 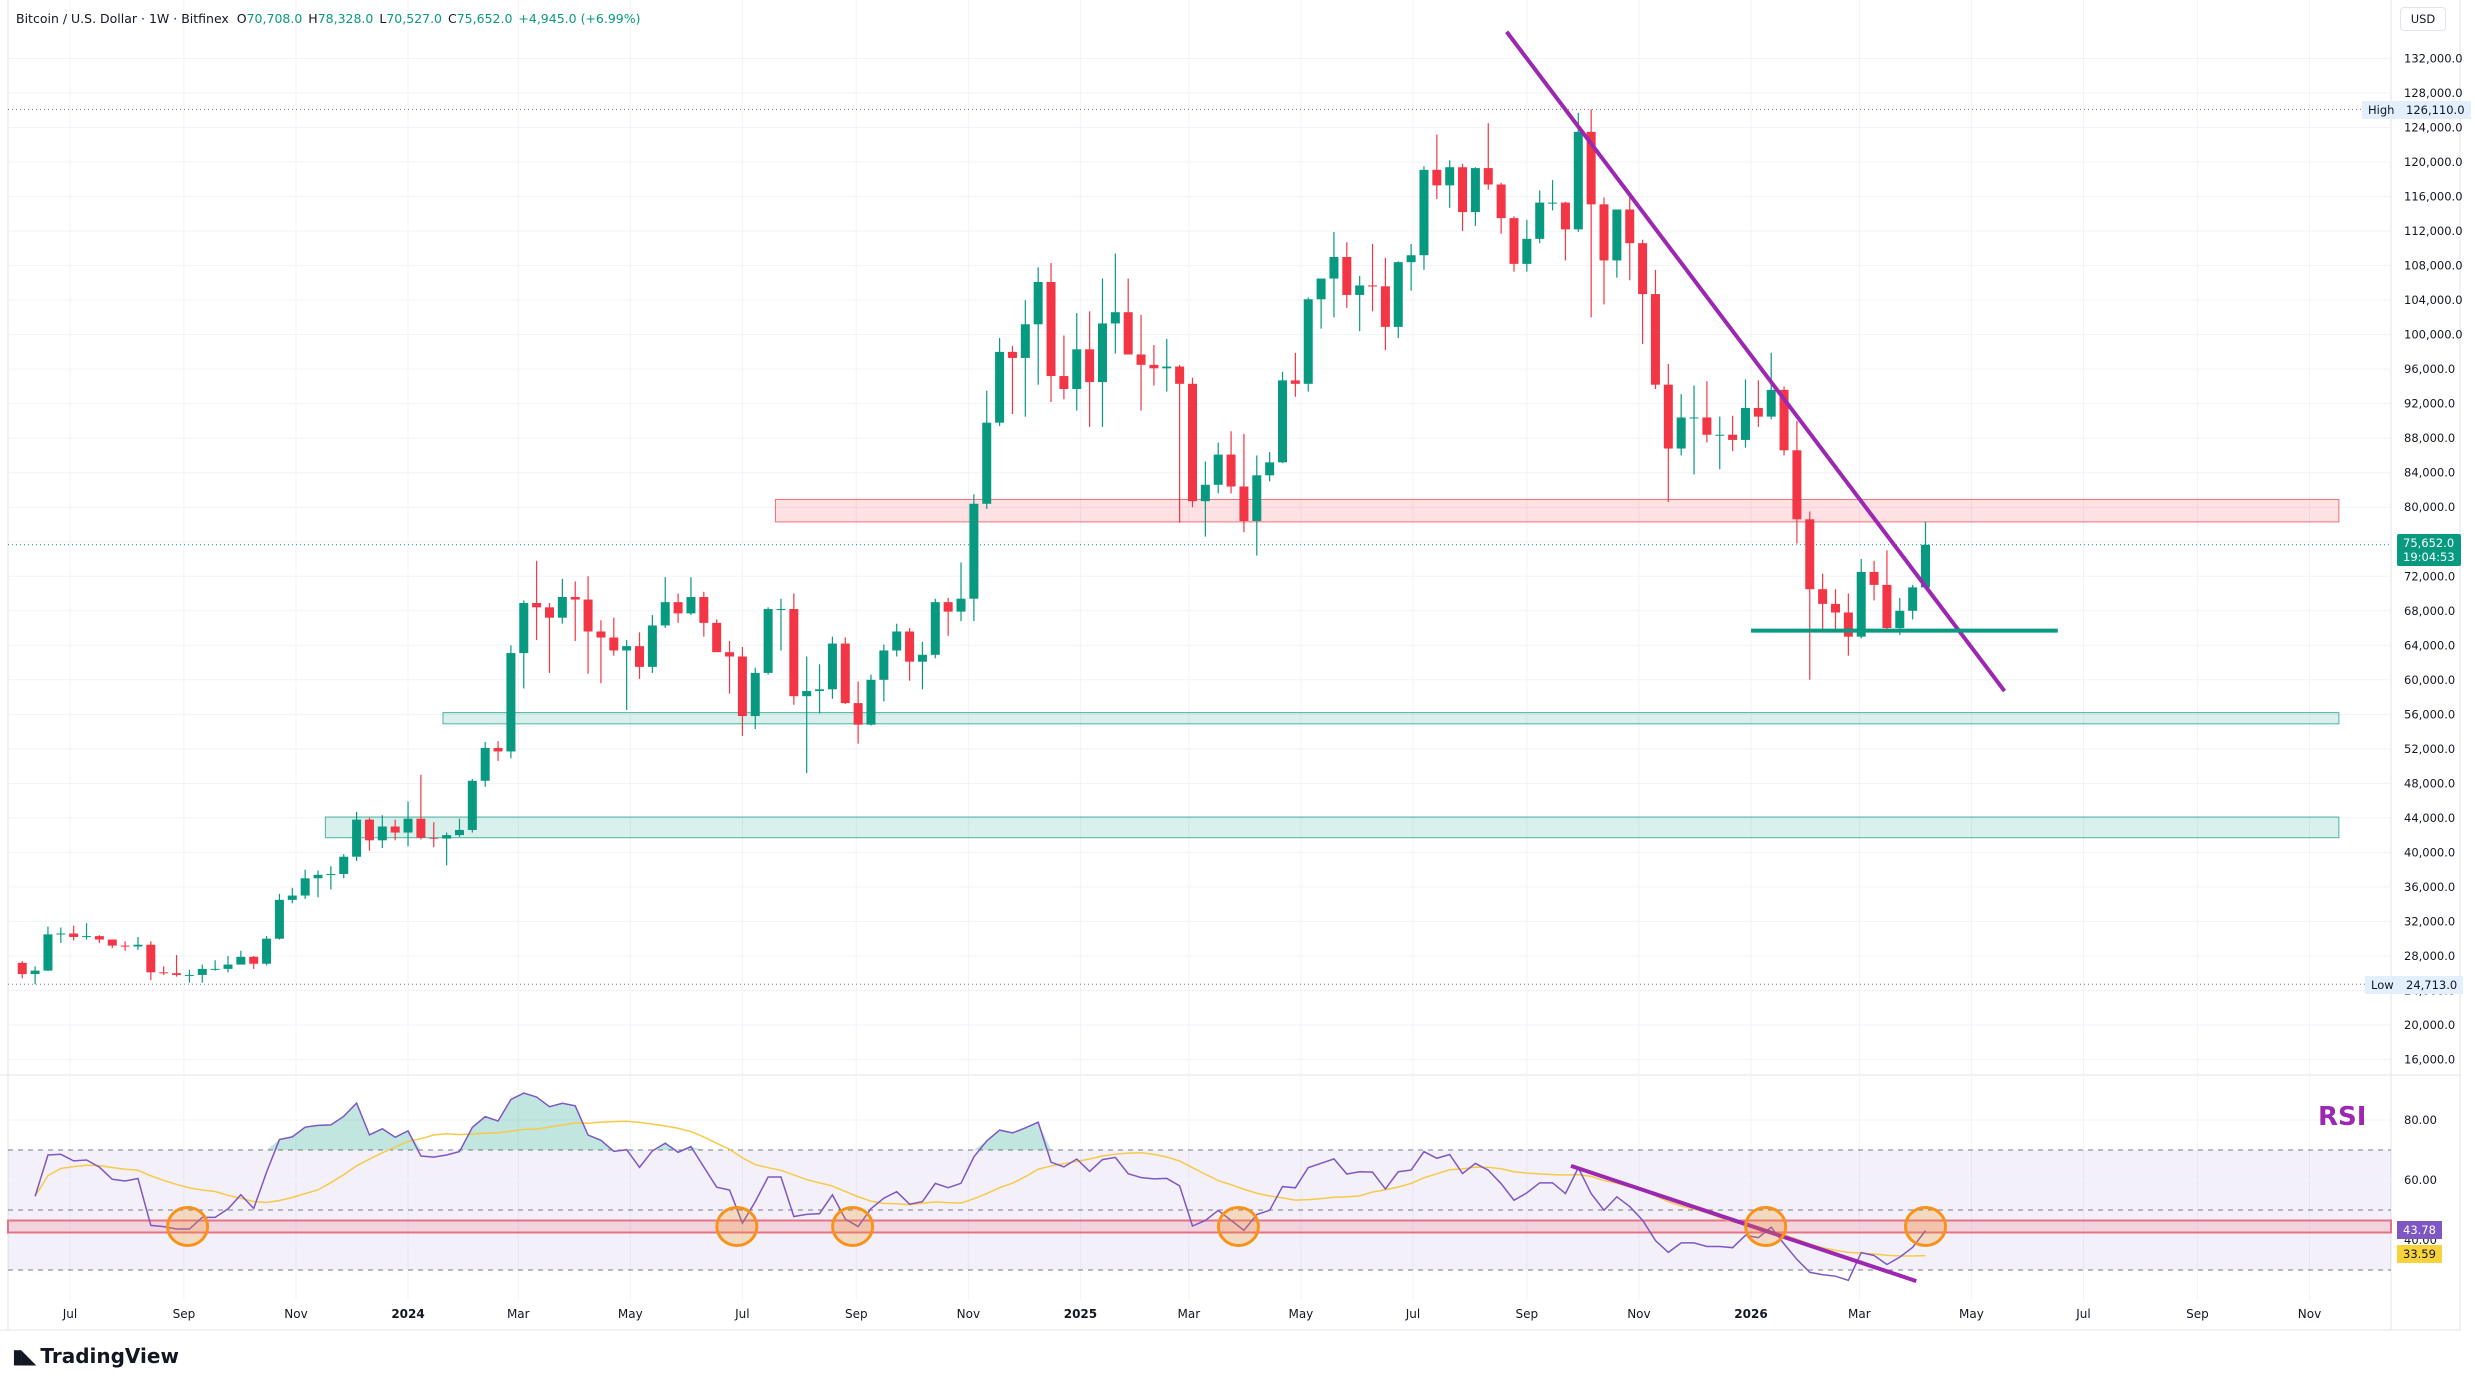 What do you see at coordinates (2420, 1180) in the screenshot?
I see `rsi-tick-label: 60.00` at bounding box center [2420, 1180].